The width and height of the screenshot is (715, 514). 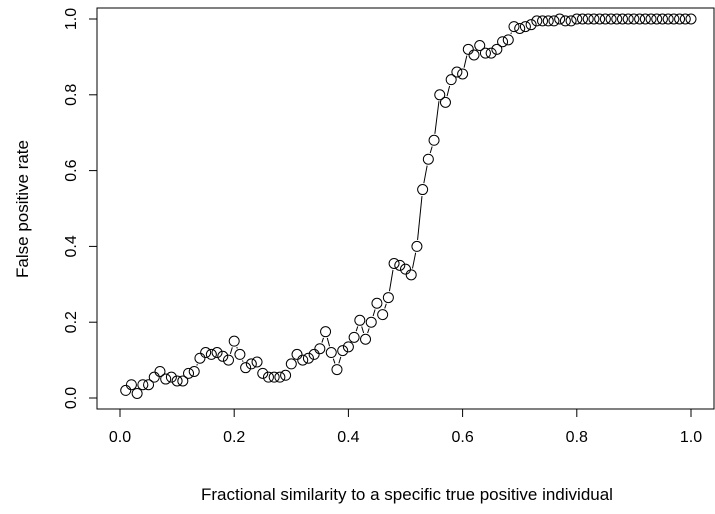 I want to click on x-tick-label: 0.4, so click(x=348, y=437).